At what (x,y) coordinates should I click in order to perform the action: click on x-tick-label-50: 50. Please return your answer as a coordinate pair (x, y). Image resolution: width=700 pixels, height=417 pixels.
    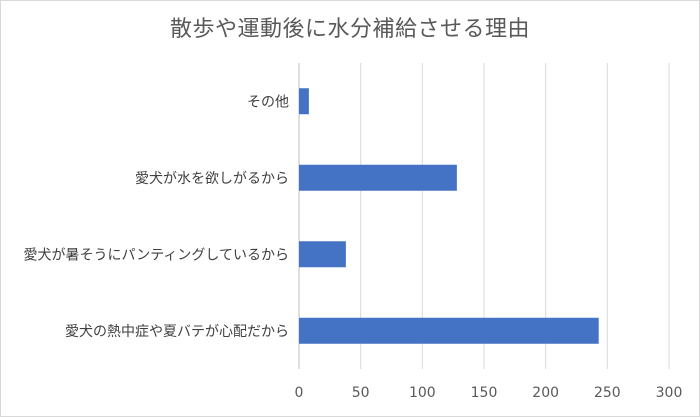
    Looking at the image, I should click on (361, 393).